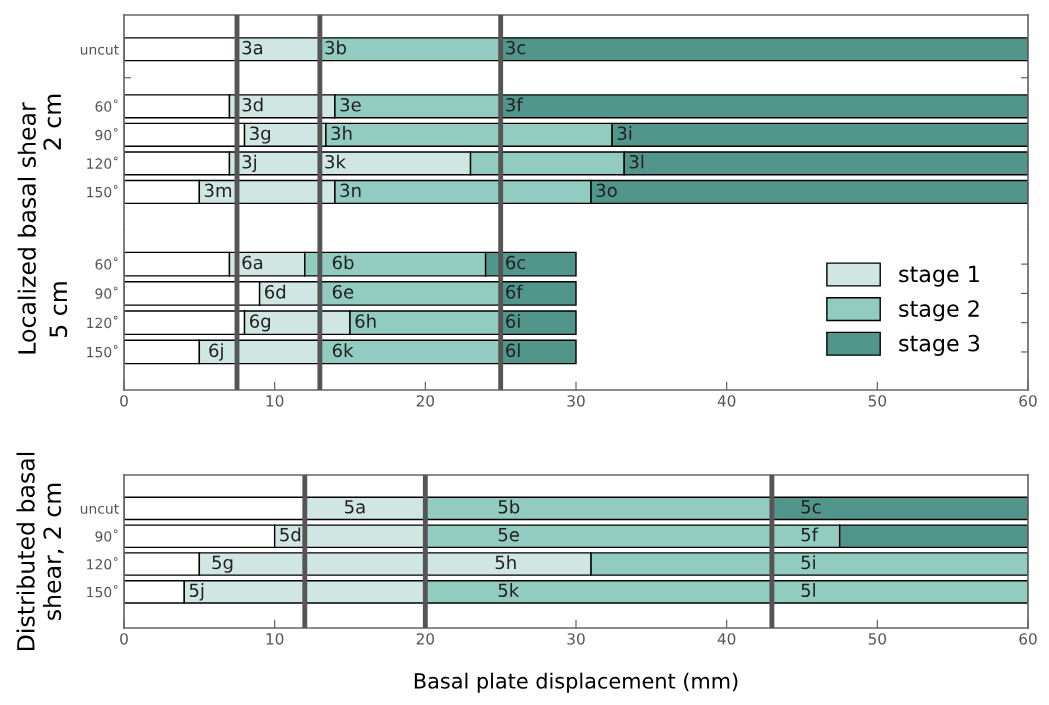 The width and height of the screenshot is (1049, 705). Describe the element at coordinates (335, 161) in the screenshot. I see `annotation: 3k` at that location.